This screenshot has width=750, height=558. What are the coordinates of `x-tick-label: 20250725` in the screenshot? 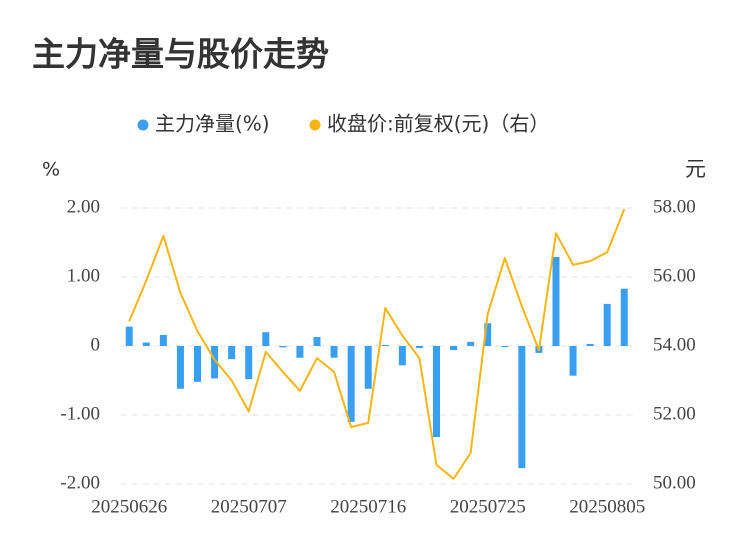 It's located at (488, 506).